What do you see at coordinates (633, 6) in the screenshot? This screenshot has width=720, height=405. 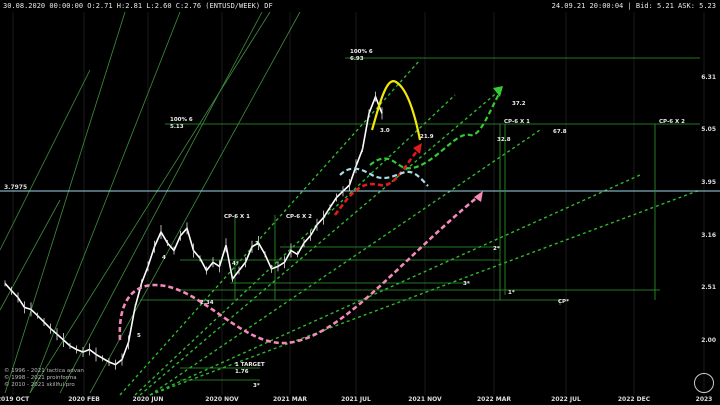 I see `chart-header-right: 24.09.21 20:00:04 | Bid: 5.21 ASK: 5.23` at bounding box center [633, 6].